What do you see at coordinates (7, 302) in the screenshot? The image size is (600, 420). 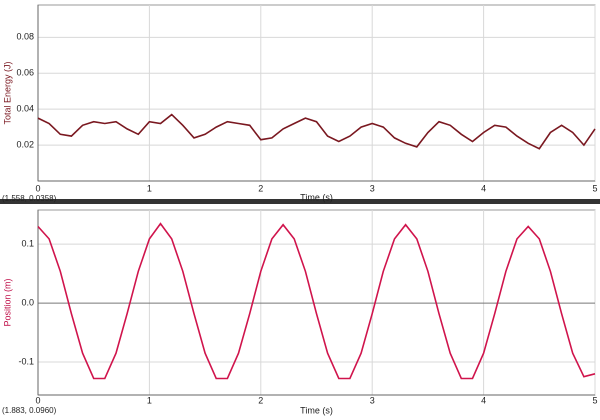 I see `y-axis-title: Position (m)` at bounding box center [7, 302].